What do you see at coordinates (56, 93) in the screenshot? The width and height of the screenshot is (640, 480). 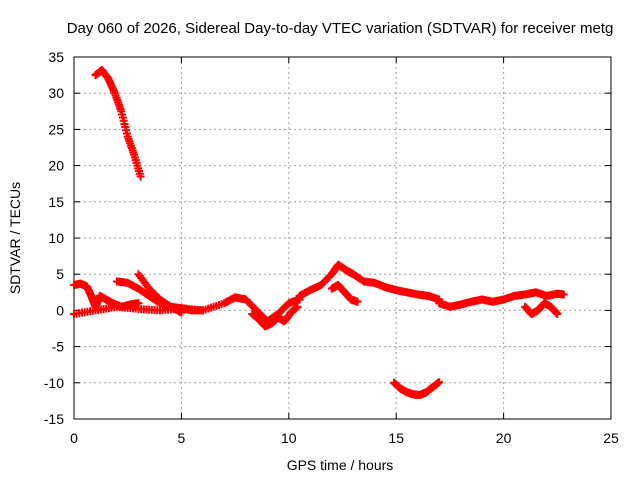 I see `y-tick-label: 30` at bounding box center [56, 93].